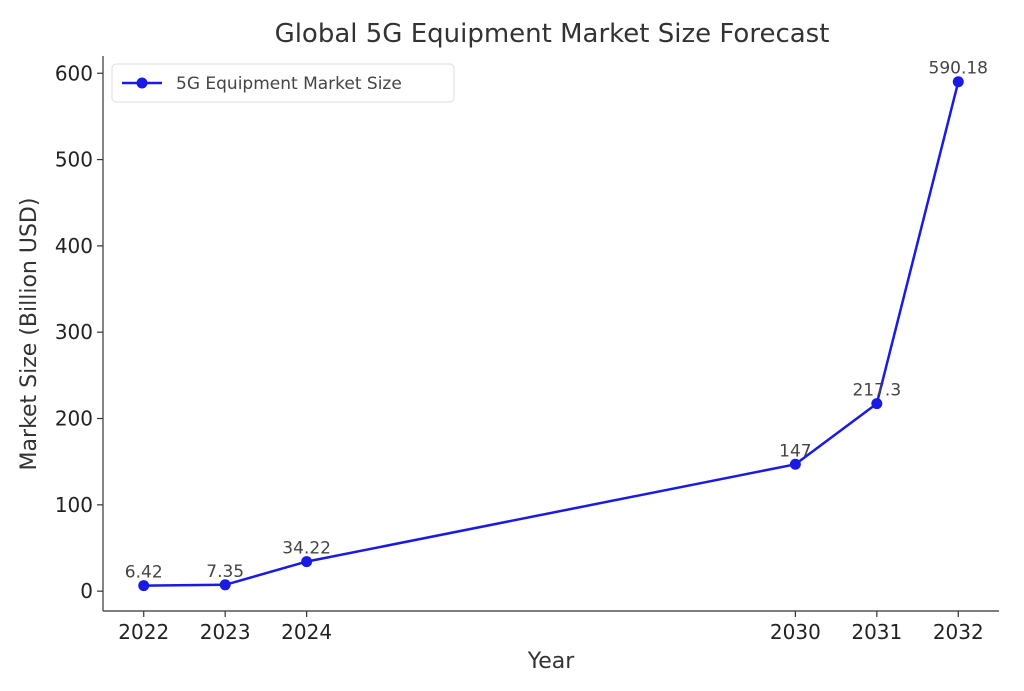 This screenshot has width=1024, height=691. I want to click on y-tick-label: 300, so click(74, 332).